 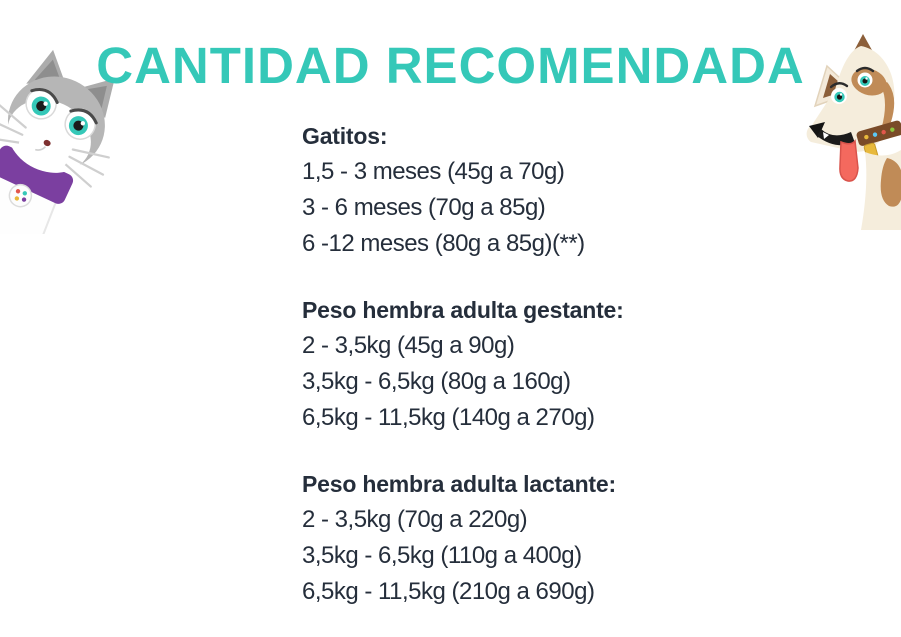 I want to click on page-title: CANTIDAD RECOMENDADA, so click(x=450, y=65).